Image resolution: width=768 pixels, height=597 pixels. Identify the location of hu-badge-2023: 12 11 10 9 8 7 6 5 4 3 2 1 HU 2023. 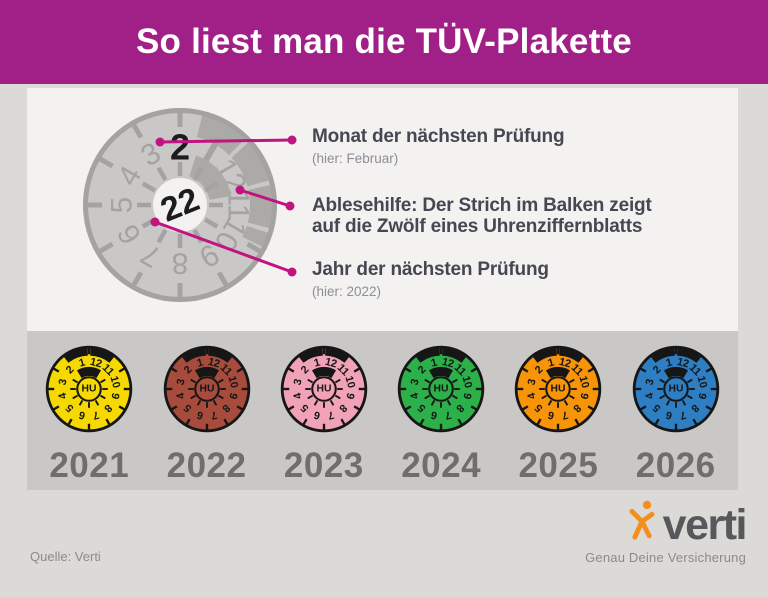
(324, 414).